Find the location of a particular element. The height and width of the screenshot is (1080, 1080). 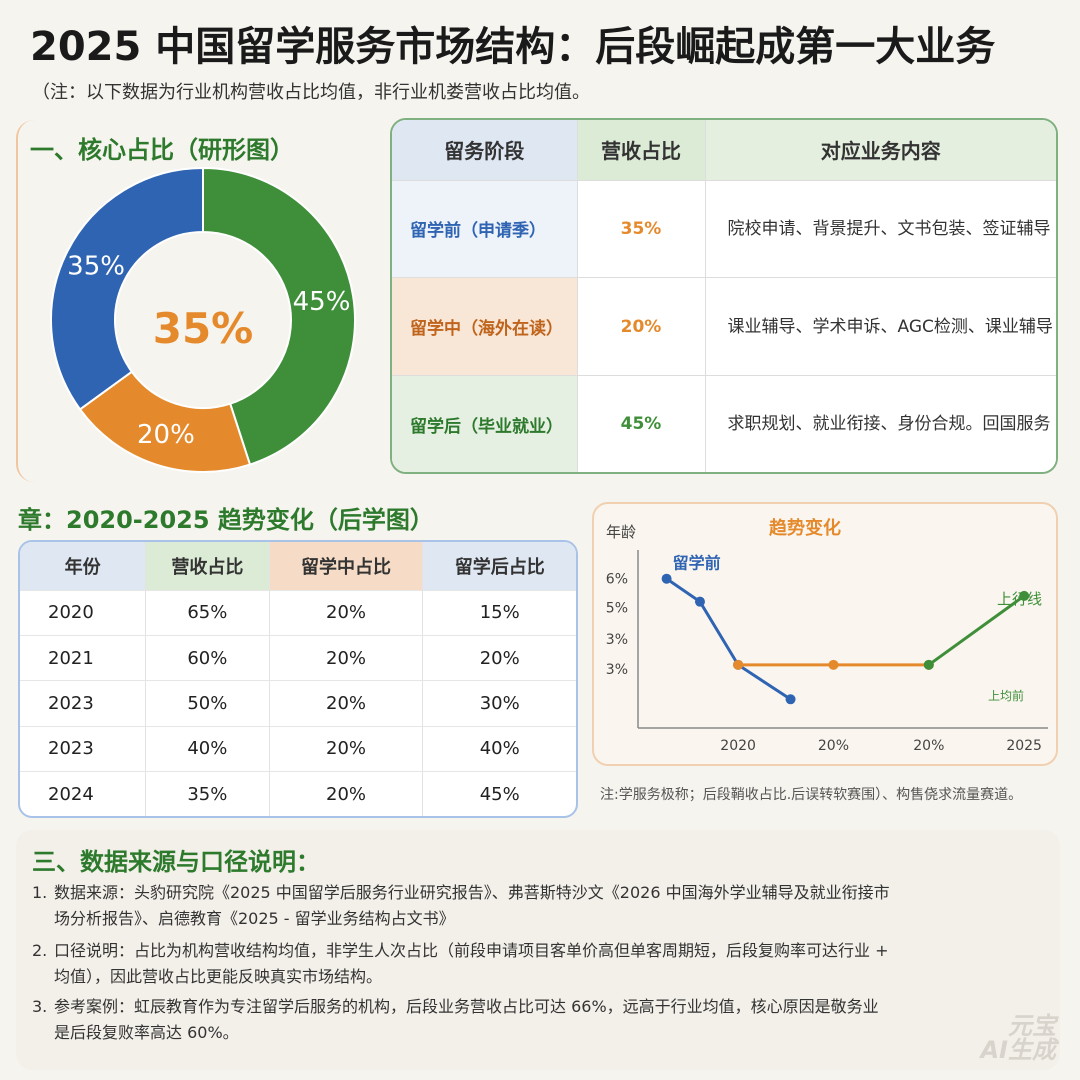

table-cell: 30% is located at coordinates (499, 703).